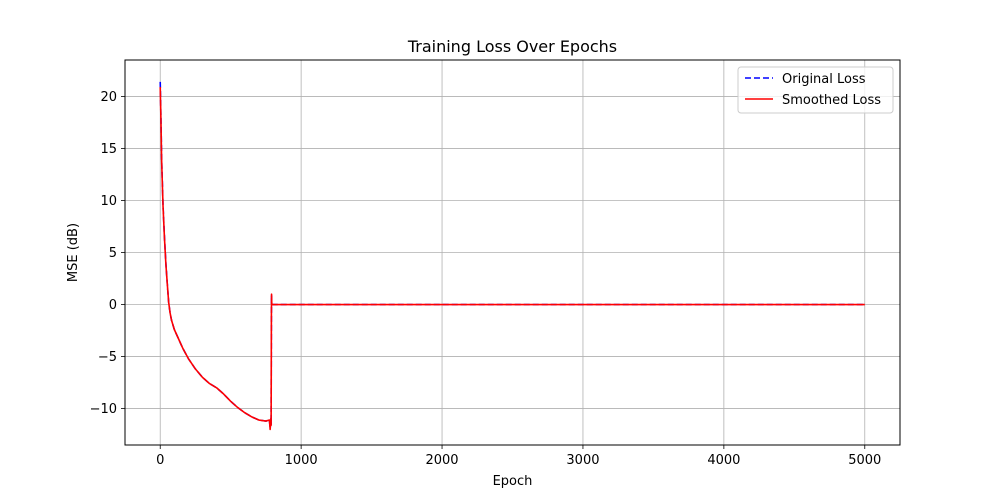 Image resolution: width=1000 pixels, height=500 pixels. What do you see at coordinates (831, 100) in the screenshot?
I see `legend-smoothed-loss-label: Smoothed Loss` at bounding box center [831, 100].